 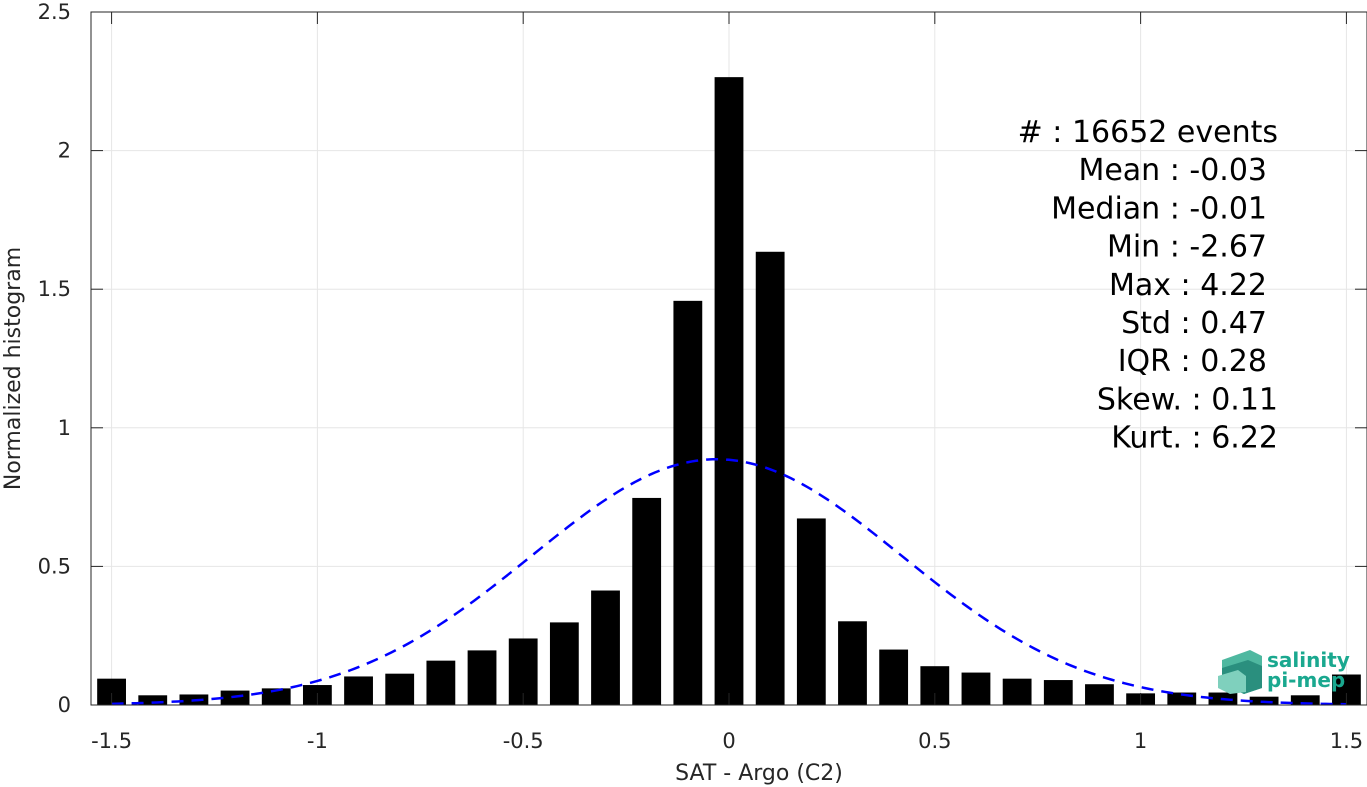 I want to click on logo-mark-icon, so click(x=1240, y=672).